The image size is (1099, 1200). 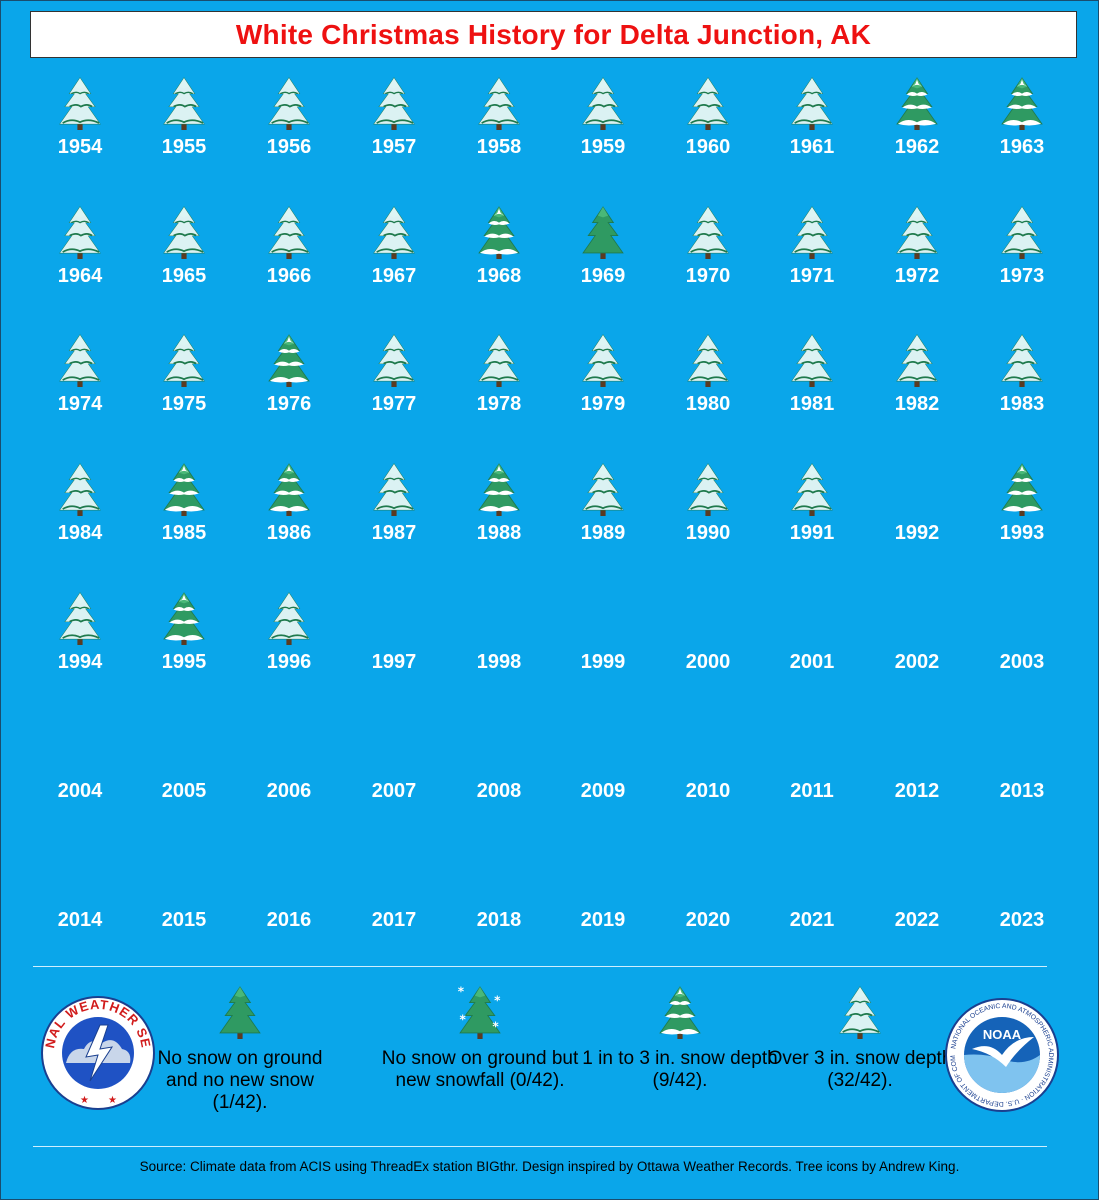 What do you see at coordinates (812, 533) in the screenshot?
I see `year-label: 1991` at bounding box center [812, 533].